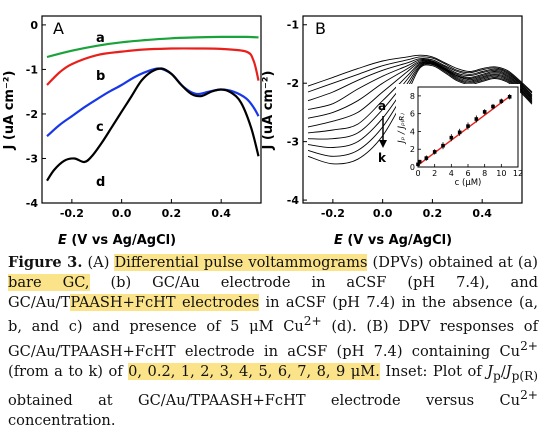 The width and height of the screenshot is (543, 444). Describe the element at coordinates (393, 240) in the screenshot. I see `panel-b-xlabel: E (V vs Ag/AgCl)` at that location.